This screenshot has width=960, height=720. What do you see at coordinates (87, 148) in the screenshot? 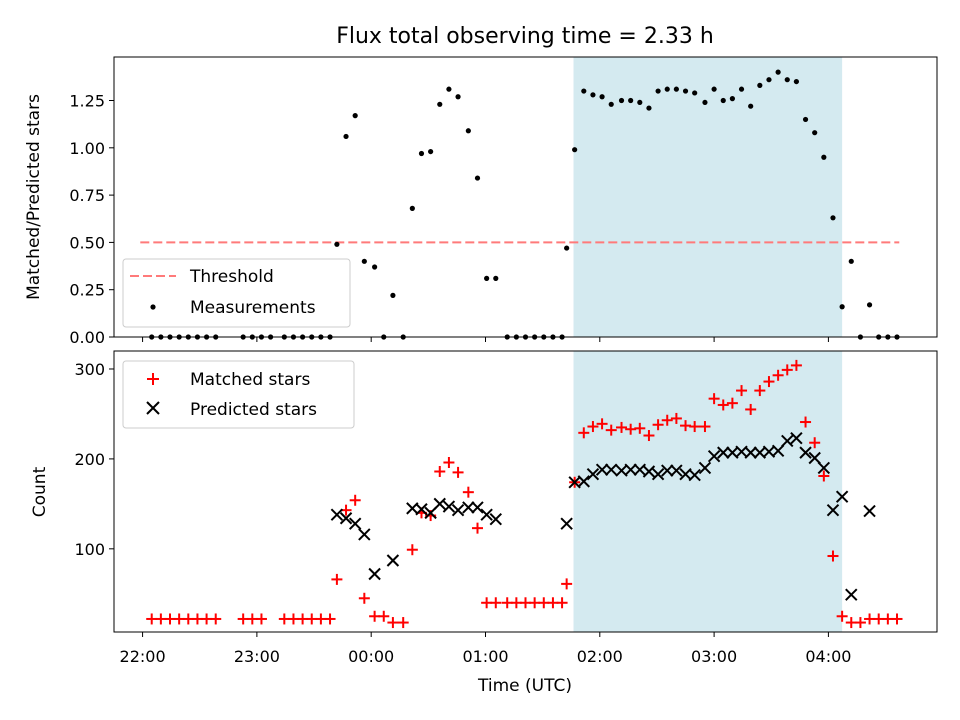
I see `ratio-y-tick-label: 1.00` at bounding box center [87, 148].